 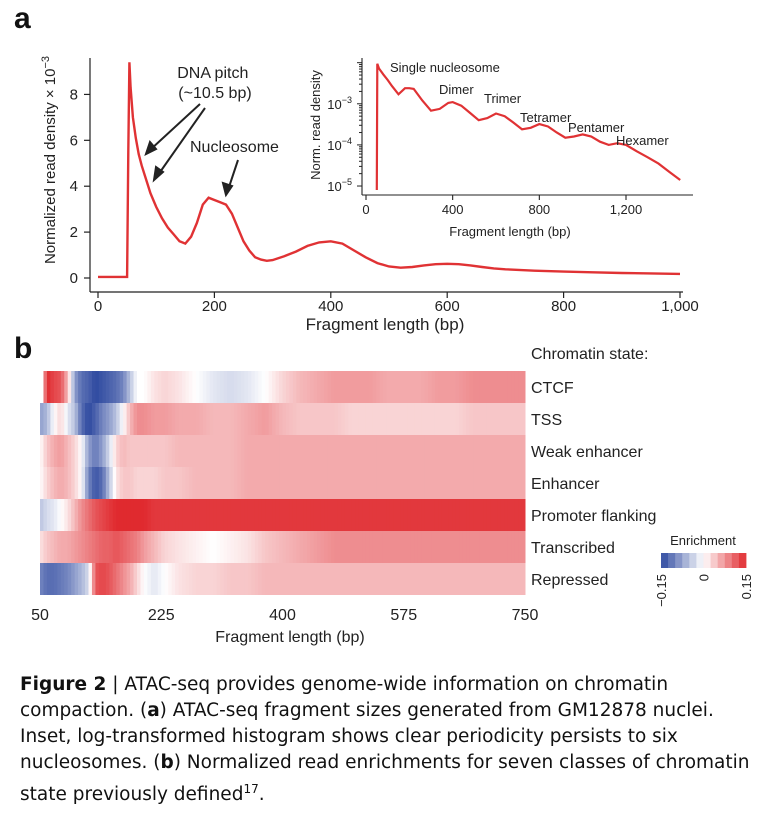 I want to click on inset-x-tick-label: 1,200, so click(x=626, y=209).